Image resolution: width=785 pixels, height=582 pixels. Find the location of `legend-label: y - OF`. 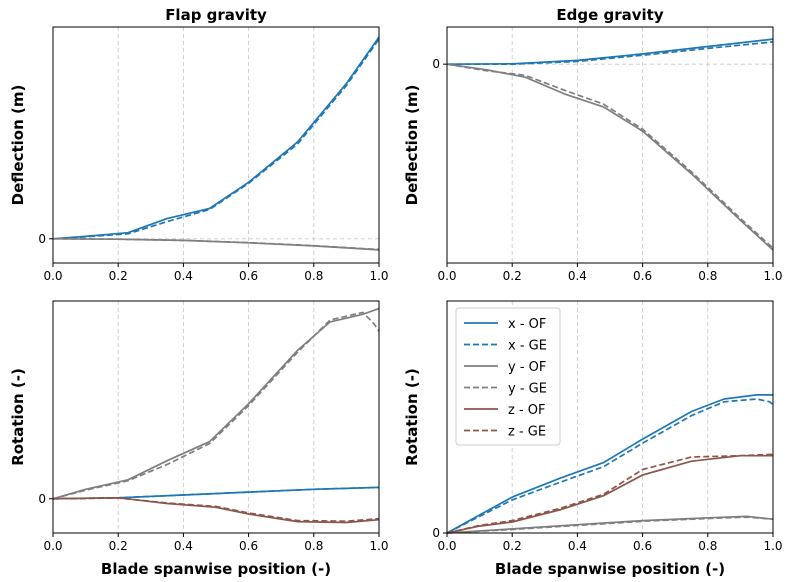

legend-label: y - OF is located at coordinates (527, 367).